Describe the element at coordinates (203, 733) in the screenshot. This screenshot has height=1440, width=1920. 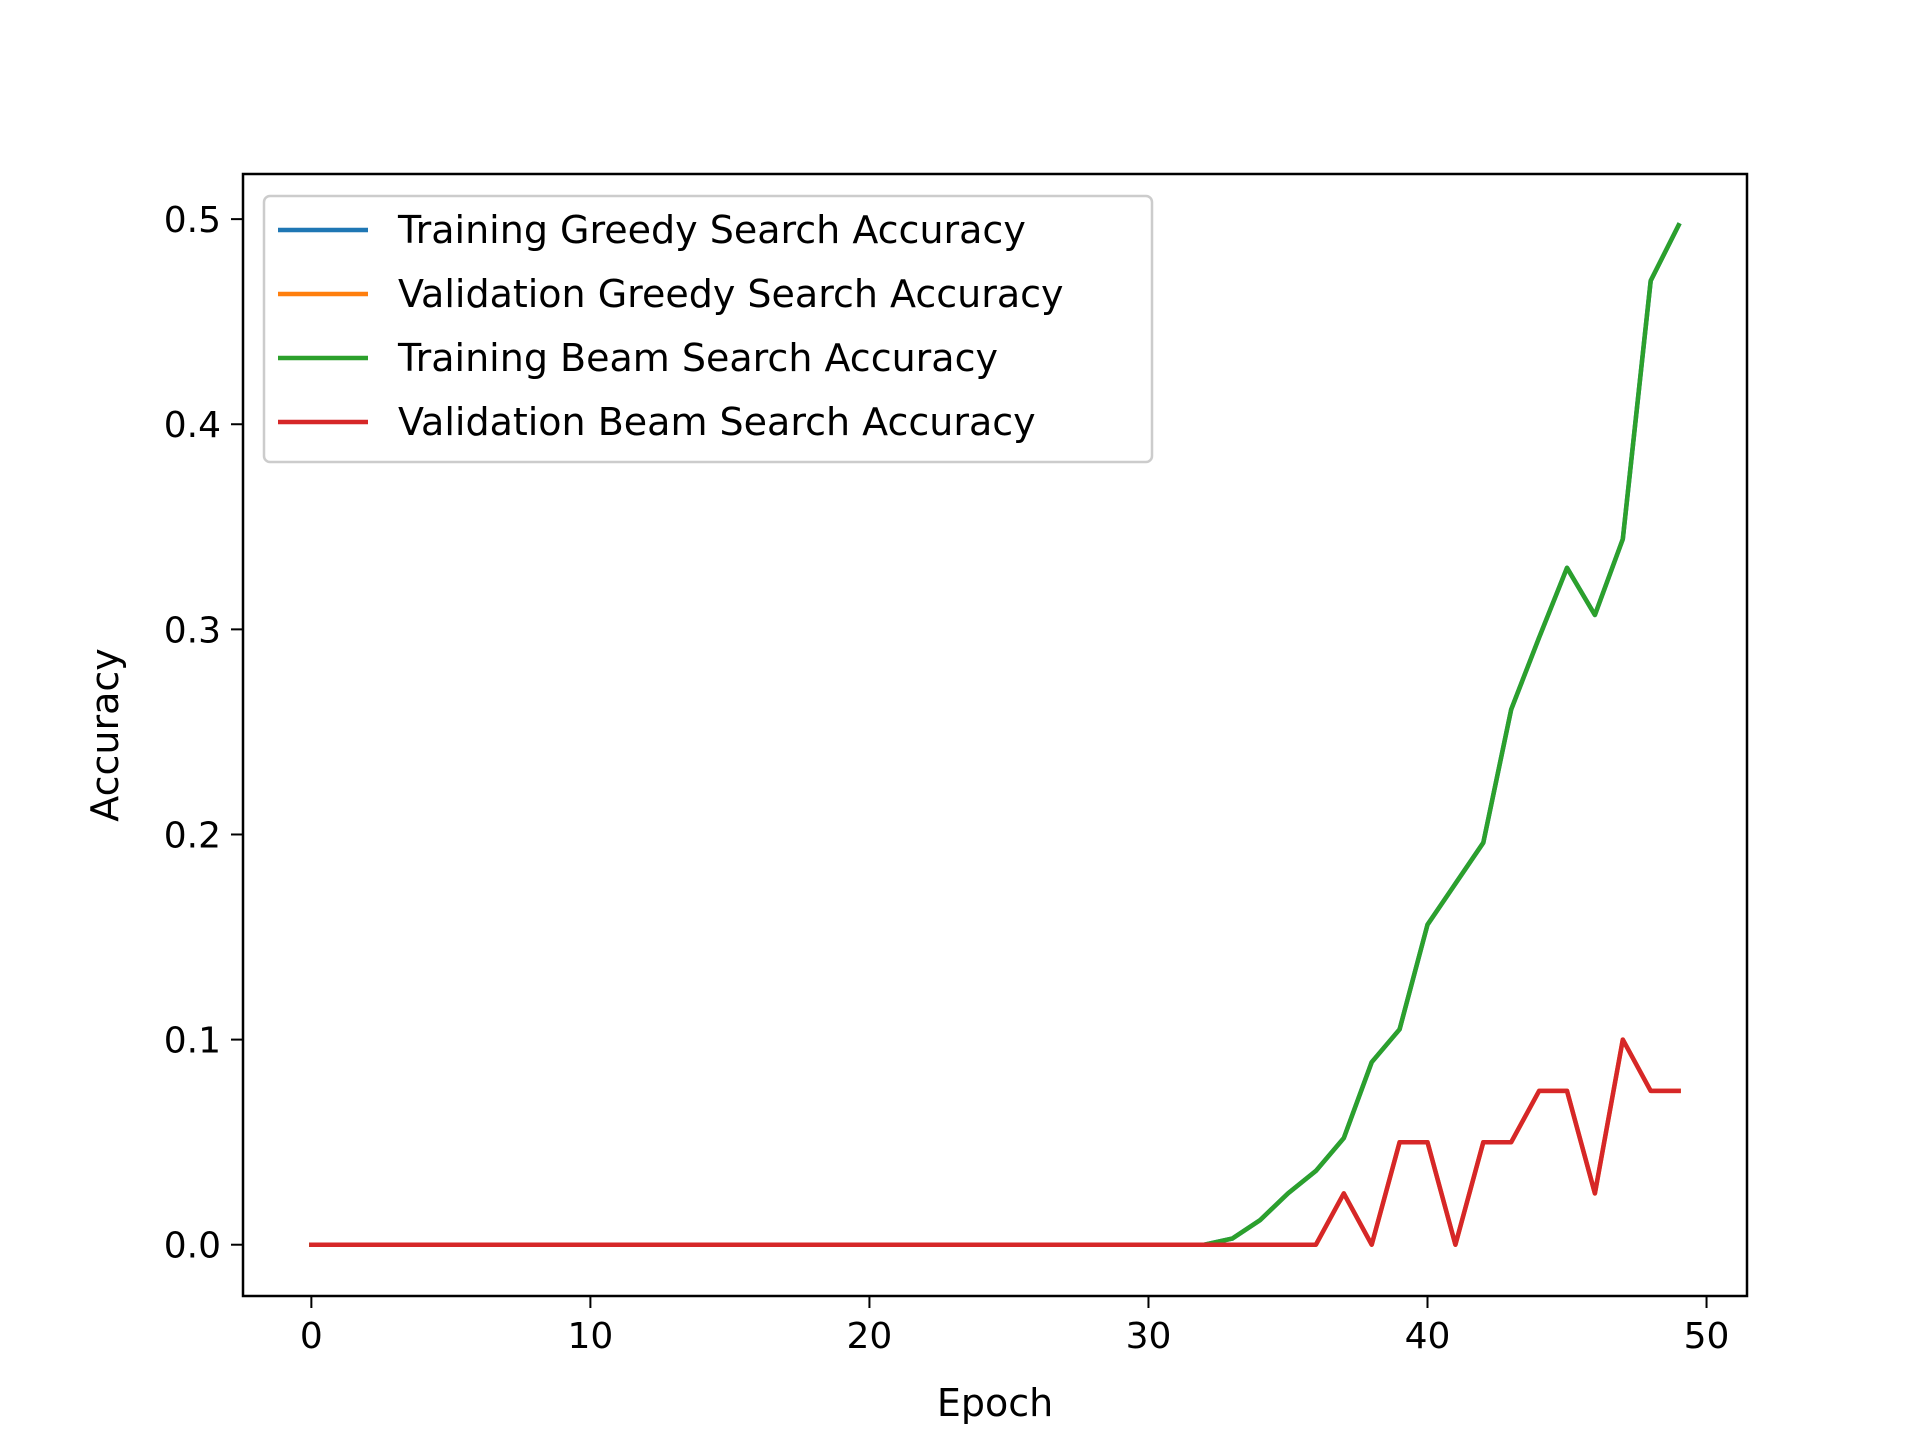
I see `y-axis: 0.0 0.1 0.2 0.3 0.4 0.5` at that location.